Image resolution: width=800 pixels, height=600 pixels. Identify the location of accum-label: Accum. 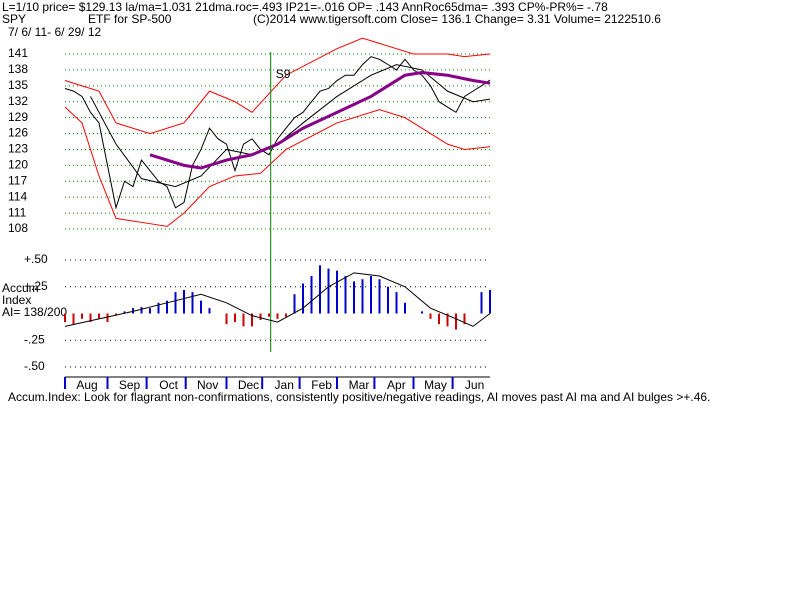
(20, 288).